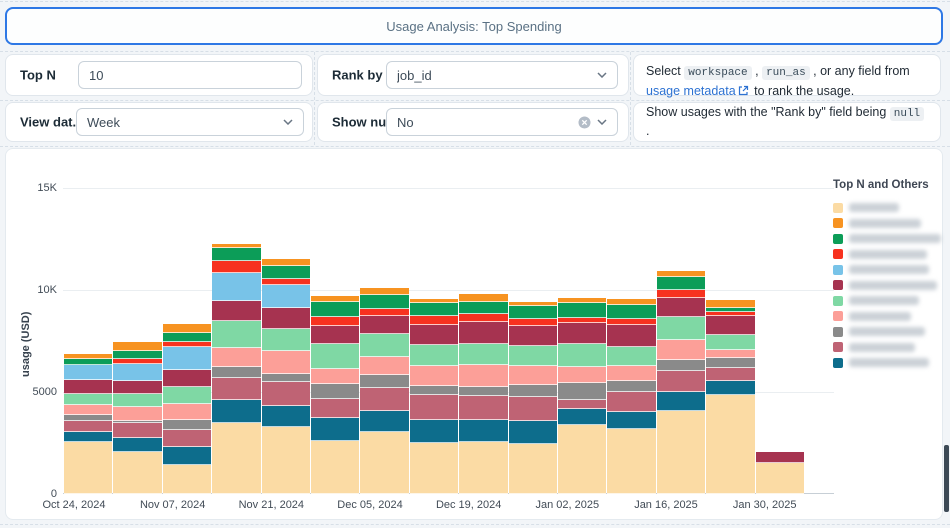 The image size is (950, 528). What do you see at coordinates (335, 394) in the screenshot?
I see `bar-nov-28-2024` at bounding box center [335, 394].